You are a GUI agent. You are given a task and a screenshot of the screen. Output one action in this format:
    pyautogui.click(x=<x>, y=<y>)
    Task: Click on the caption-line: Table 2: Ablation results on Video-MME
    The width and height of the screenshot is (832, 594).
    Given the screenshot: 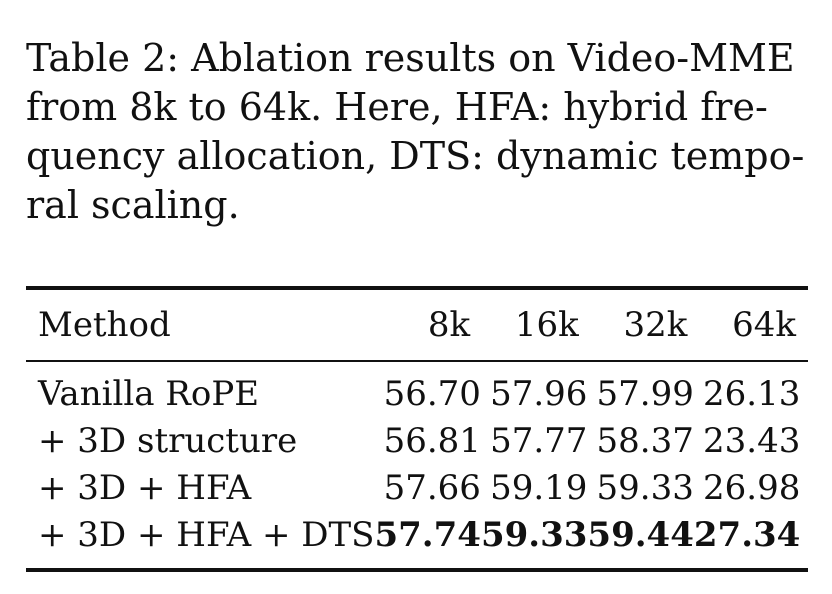 What is the action you would take?
    pyautogui.click(x=410, y=58)
    